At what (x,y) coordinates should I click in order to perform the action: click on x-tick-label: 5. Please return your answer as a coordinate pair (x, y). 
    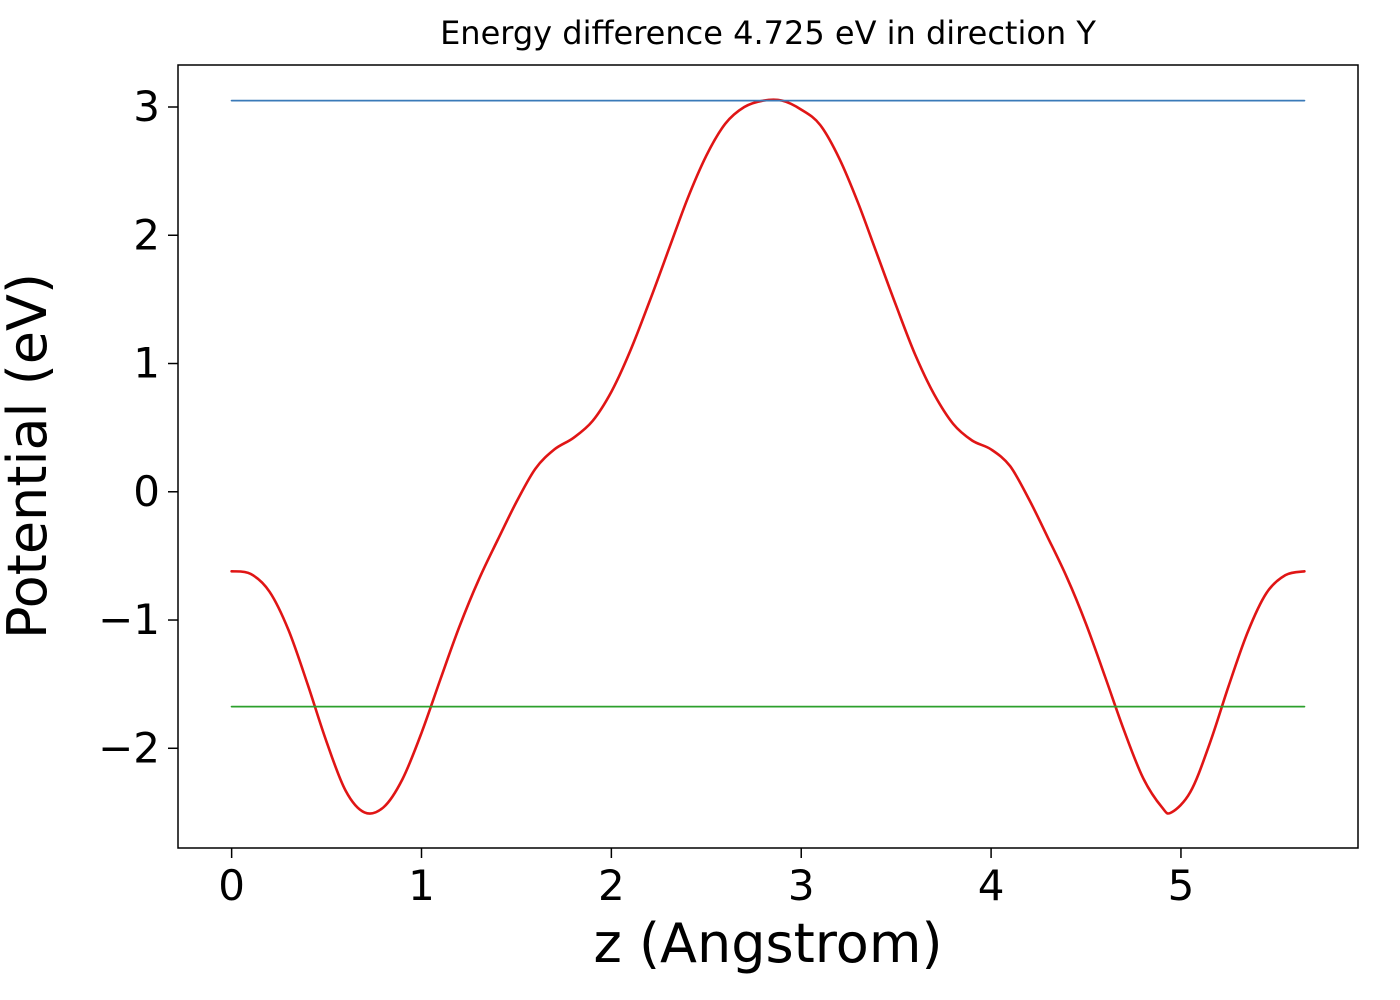
    Looking at the image, I should click on (1181, 885).